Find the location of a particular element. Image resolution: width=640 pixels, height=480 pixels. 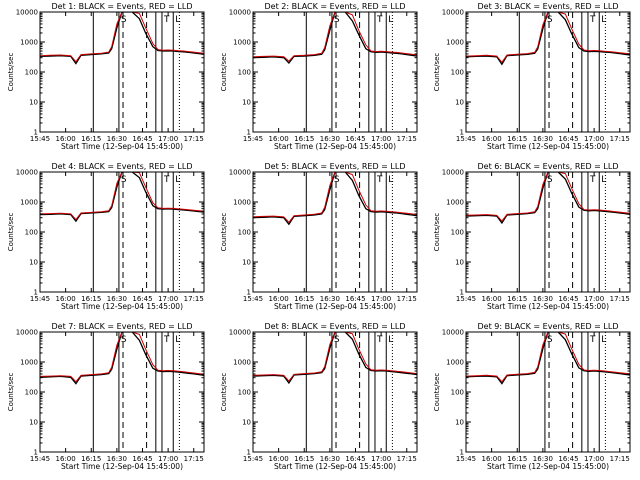

panel-title: Det 1: BLACK = Events, RED = LLD is located at coordinates (122, 6).